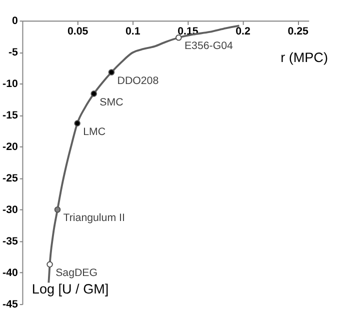 This screenshot has height=315, width=357. I want to click on y-tick-label: -40, so click(10, 272).